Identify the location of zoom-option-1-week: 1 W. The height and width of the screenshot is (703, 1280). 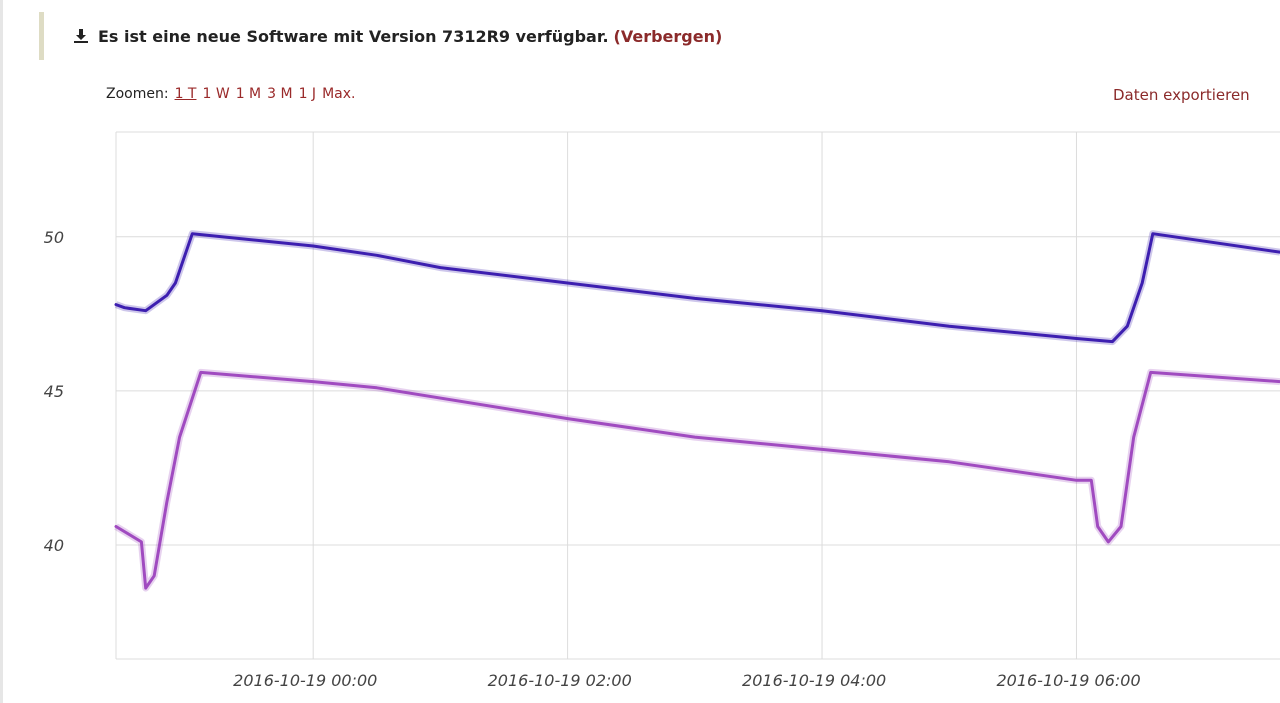
(216, 94).